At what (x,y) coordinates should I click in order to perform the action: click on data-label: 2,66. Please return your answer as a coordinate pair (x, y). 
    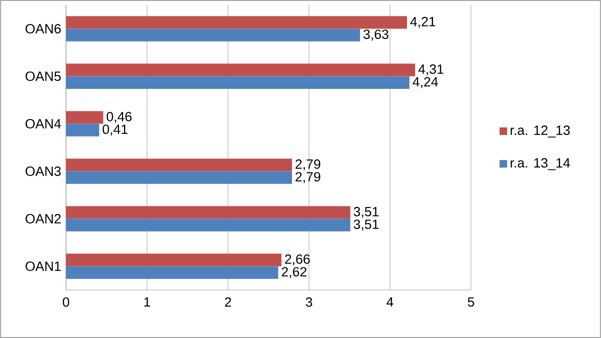
    Looking at the image, I should click on (297, 260).